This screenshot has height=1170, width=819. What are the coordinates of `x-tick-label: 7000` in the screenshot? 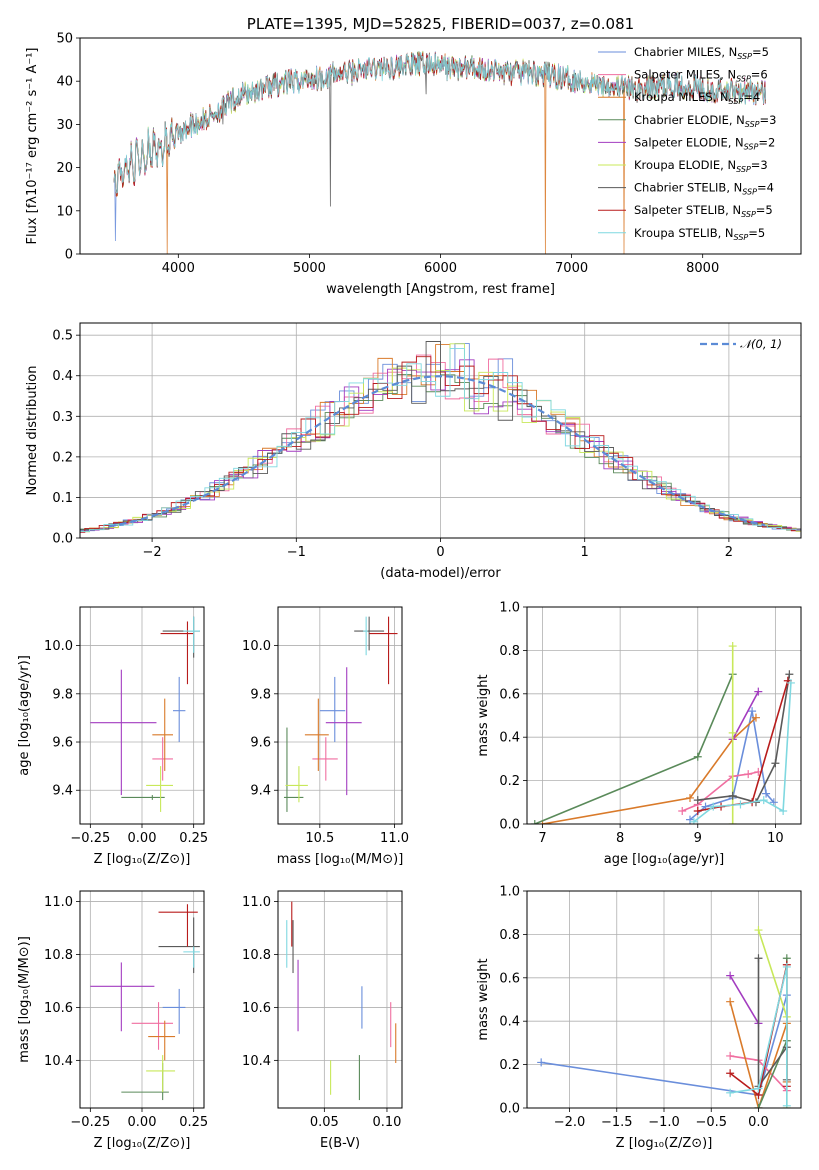 It's located at (571, 268).